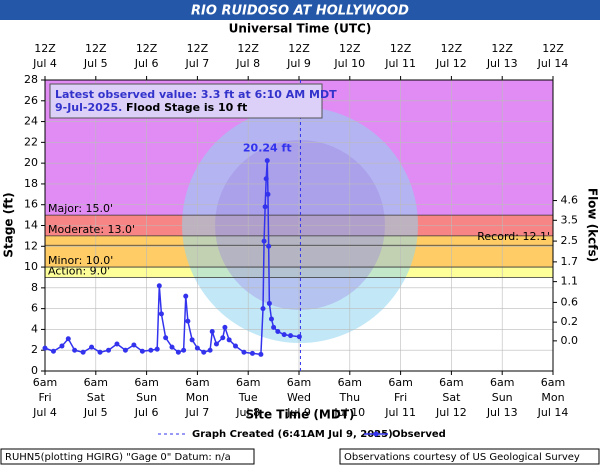 Image resolution: width=600 pixels, height=465 pixels. Describe the element at coordinates (349, 412) in the screenshot. I see `x-tick-date: Jul 10` at that location.